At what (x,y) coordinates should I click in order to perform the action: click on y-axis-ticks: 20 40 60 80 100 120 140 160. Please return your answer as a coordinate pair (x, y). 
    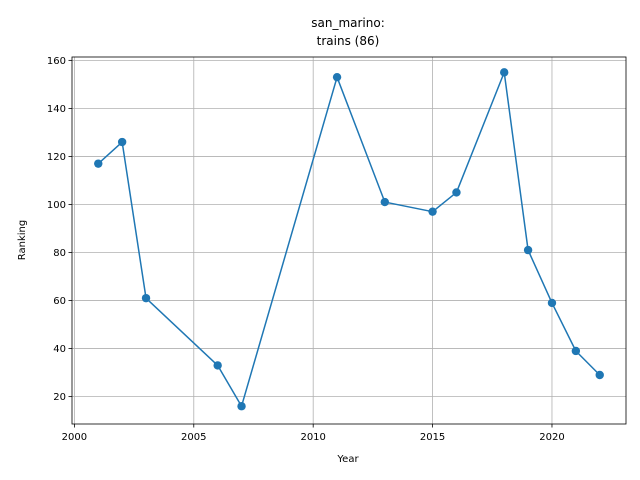
    Looking at the image, I should click on (59, 229).